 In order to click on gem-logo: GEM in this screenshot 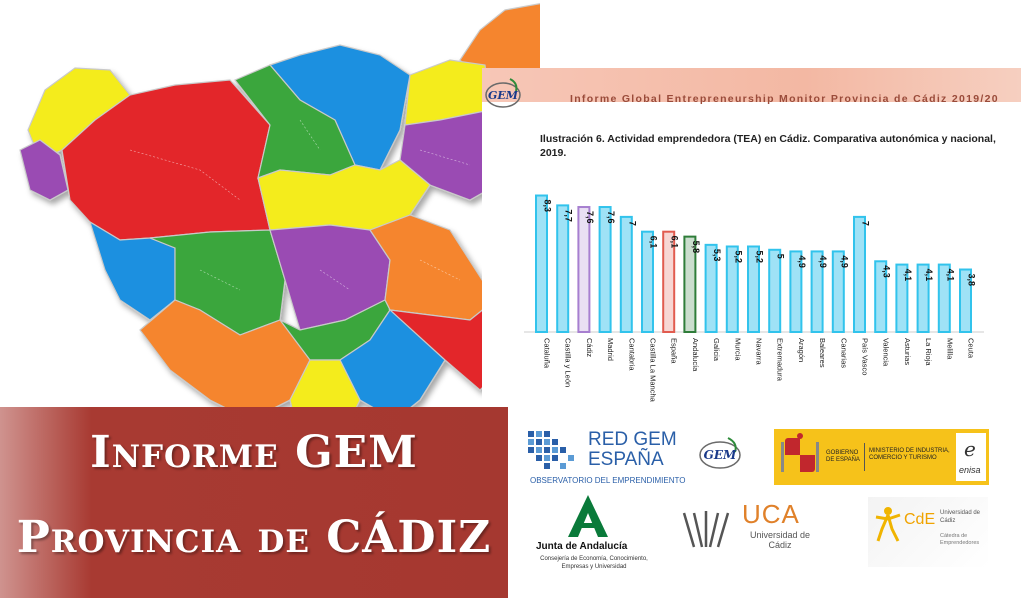, I will do `click(720, 453)`.